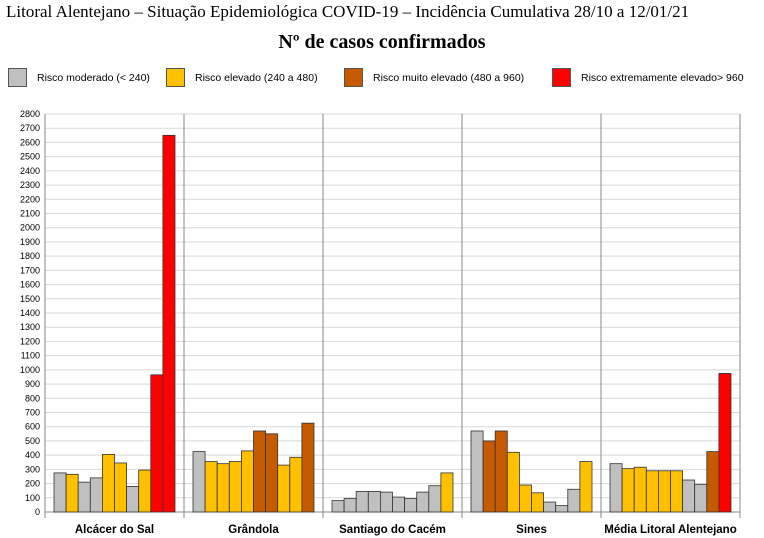  Describe the element at coordinates (37, 512) in the screenshot. I see `y-tick-label: 0` at that location.